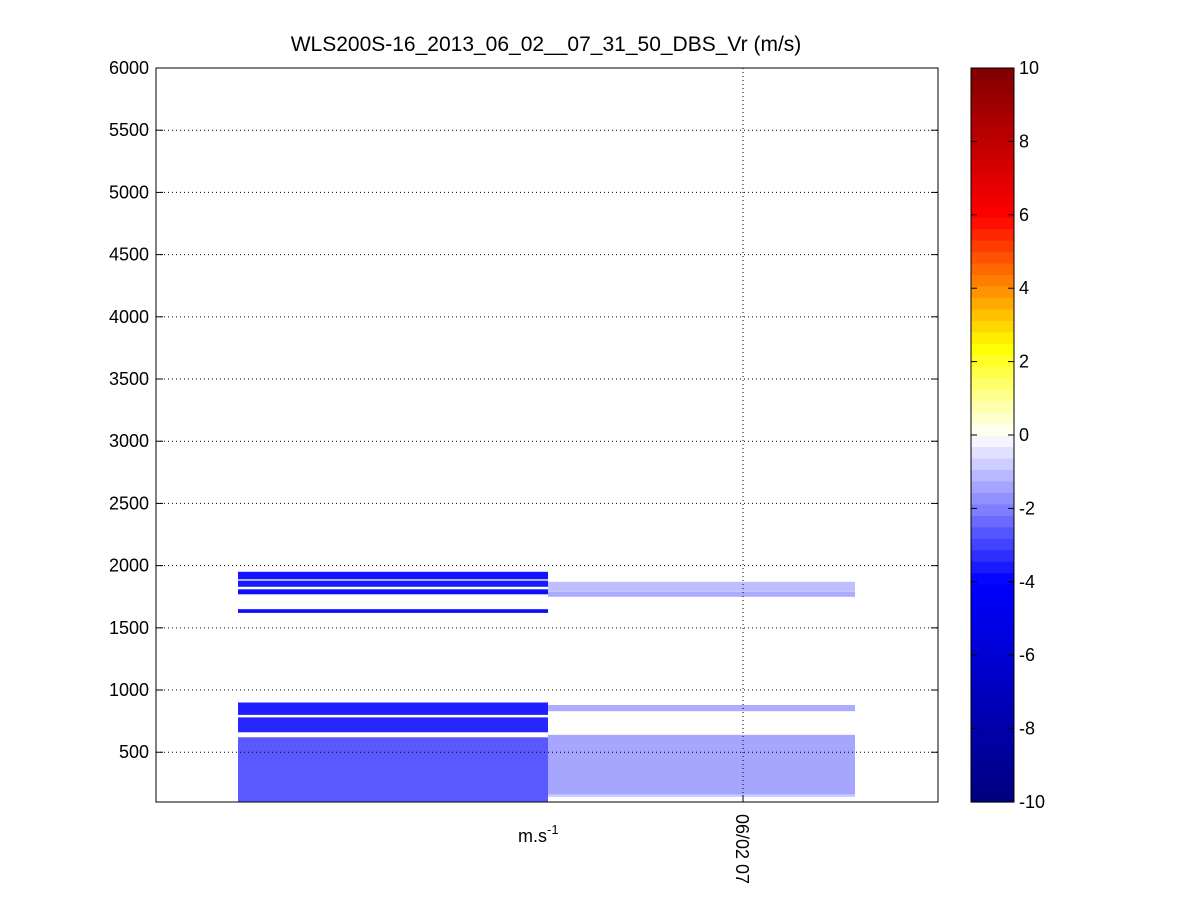 Image resolution: width=1201 pixels, height=901 pixels. What do you see at coordinates (1024, 141) in the screenshot?
I see `colorbar-tick-label: 8` at bounding box center [1024, 141].